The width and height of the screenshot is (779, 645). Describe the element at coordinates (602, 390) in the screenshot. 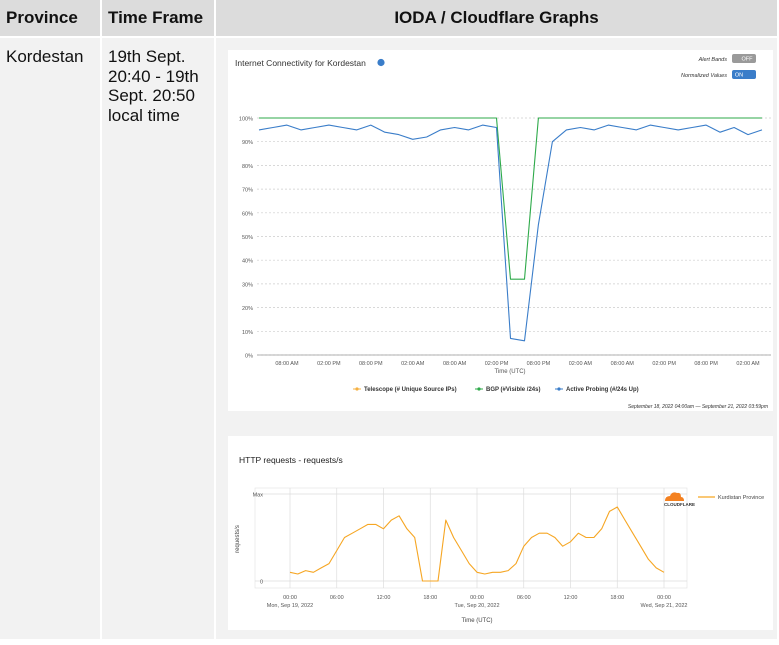

I see `legend-label: Active Probing (#/24s Up)` at that location.